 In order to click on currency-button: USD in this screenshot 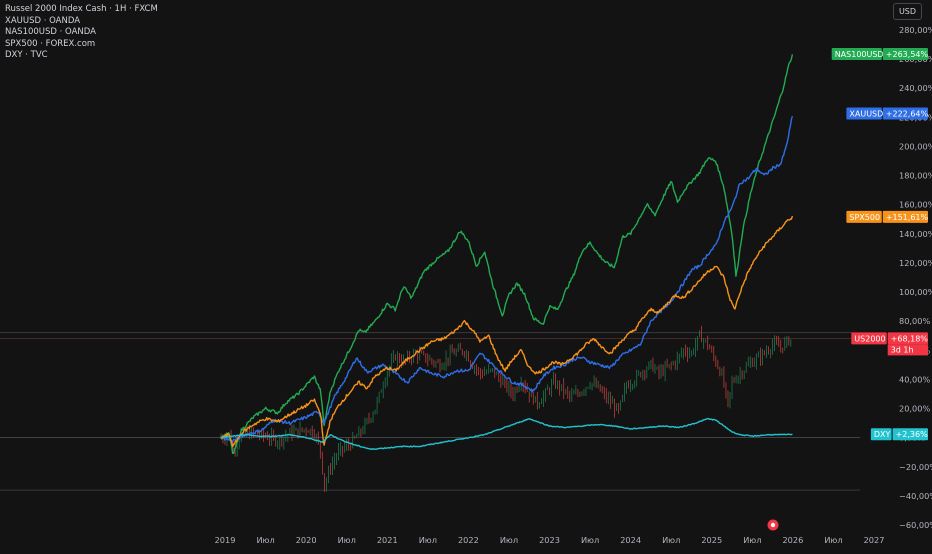, I will do `click(907, 11)`.